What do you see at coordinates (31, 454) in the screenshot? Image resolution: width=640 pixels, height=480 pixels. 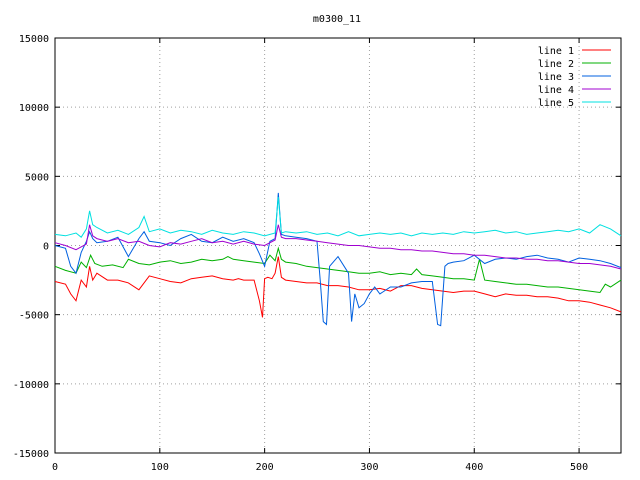 I see `y-tick-label: -15000` at bounding box center [31, 454].